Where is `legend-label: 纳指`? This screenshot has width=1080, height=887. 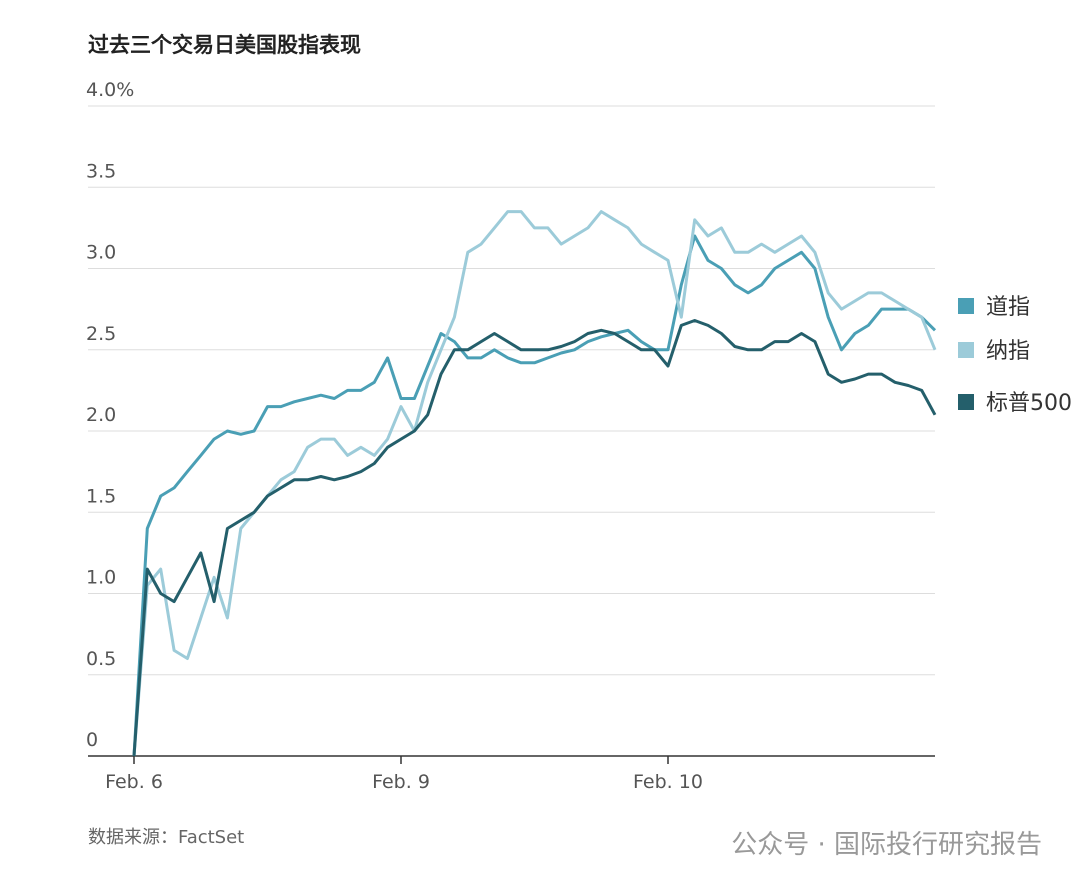 legend-label: 纳指 is located at coordinates (1008, 351).